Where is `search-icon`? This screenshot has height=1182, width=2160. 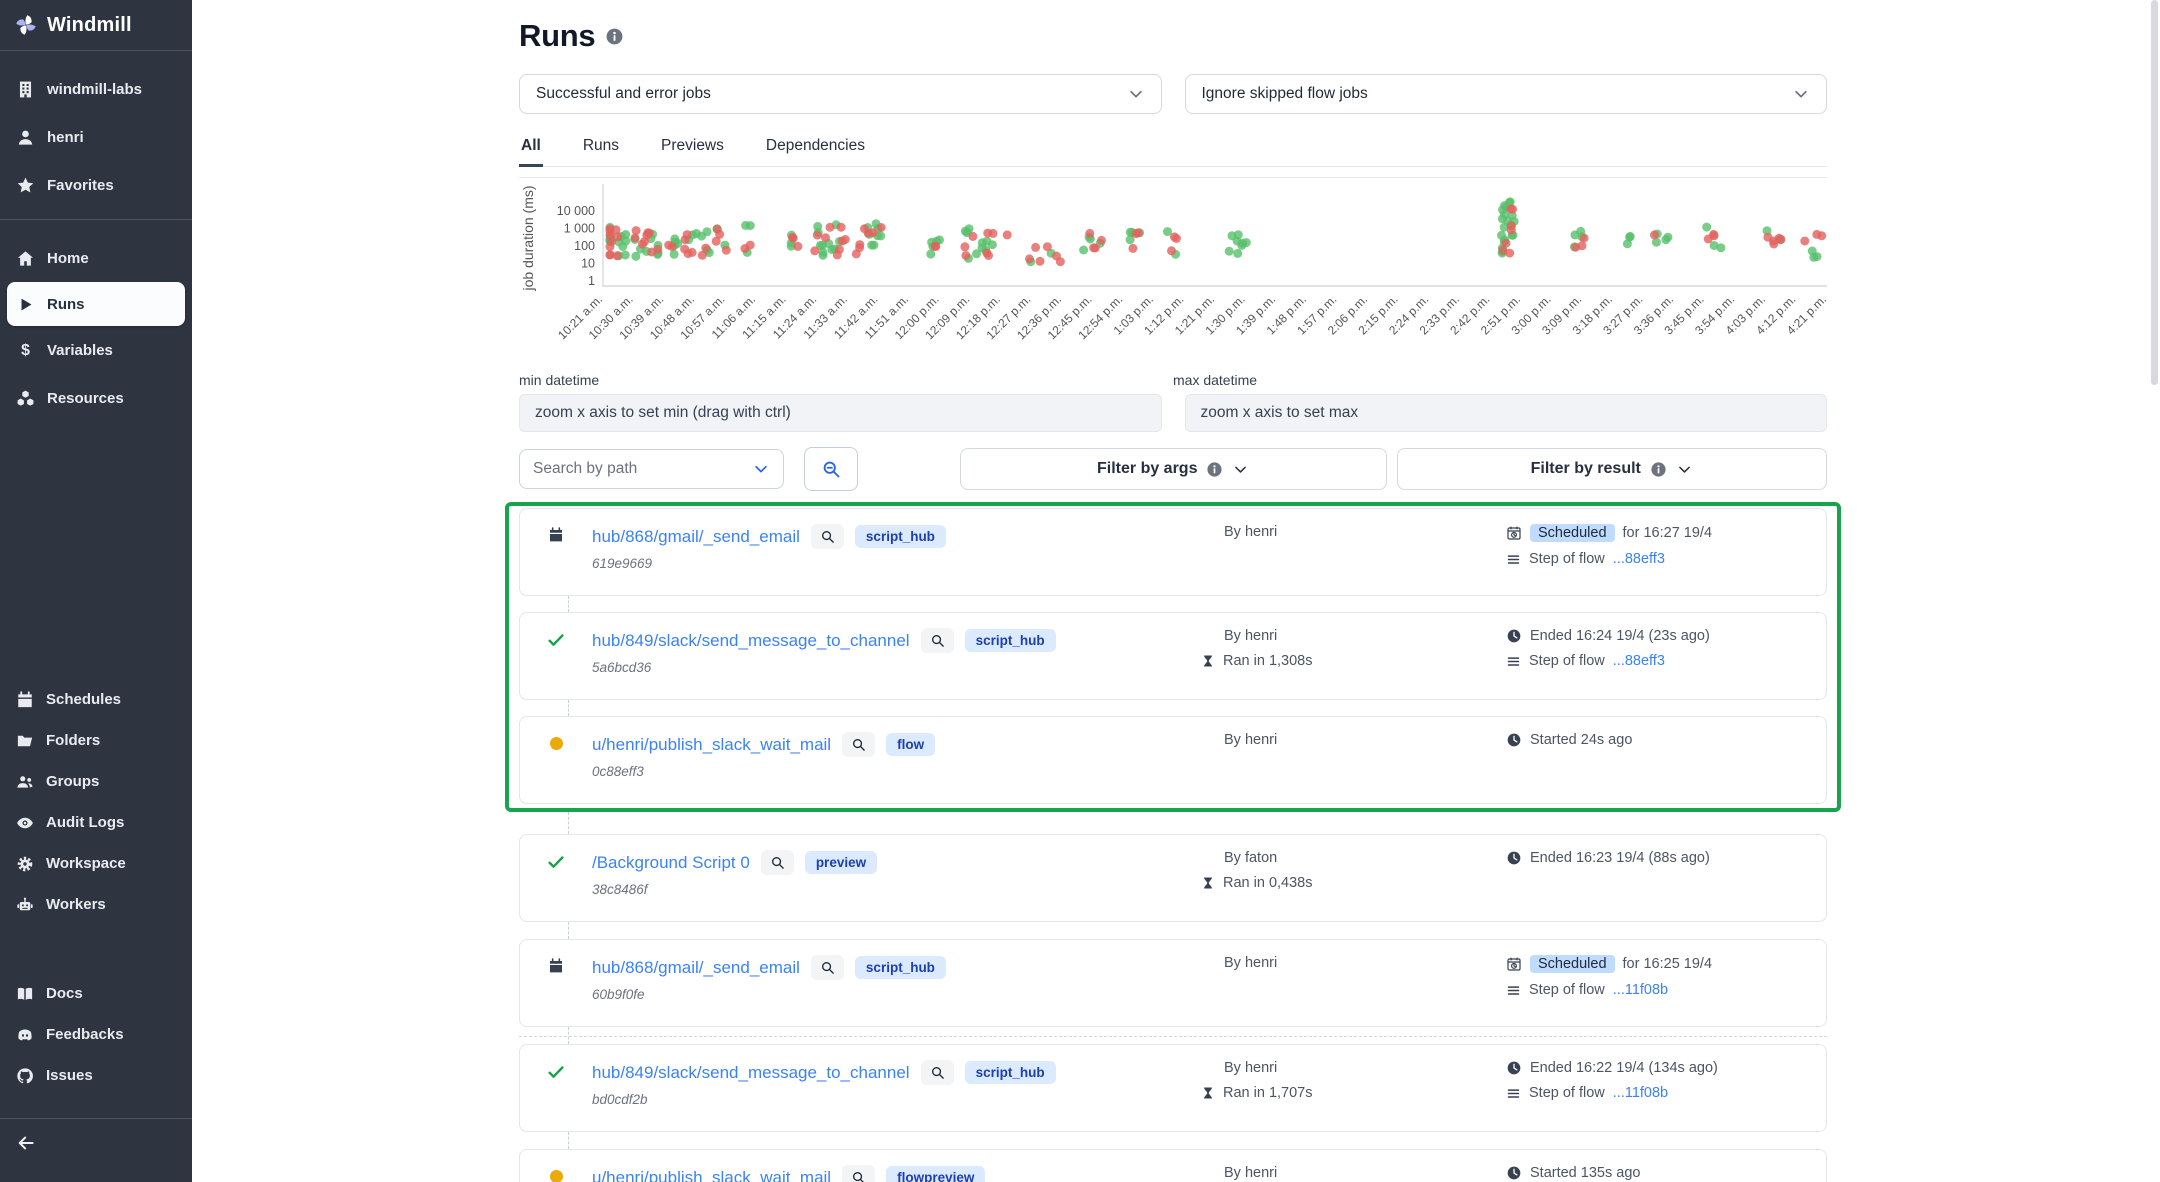 search-icon is located at coordinates (827, 536).